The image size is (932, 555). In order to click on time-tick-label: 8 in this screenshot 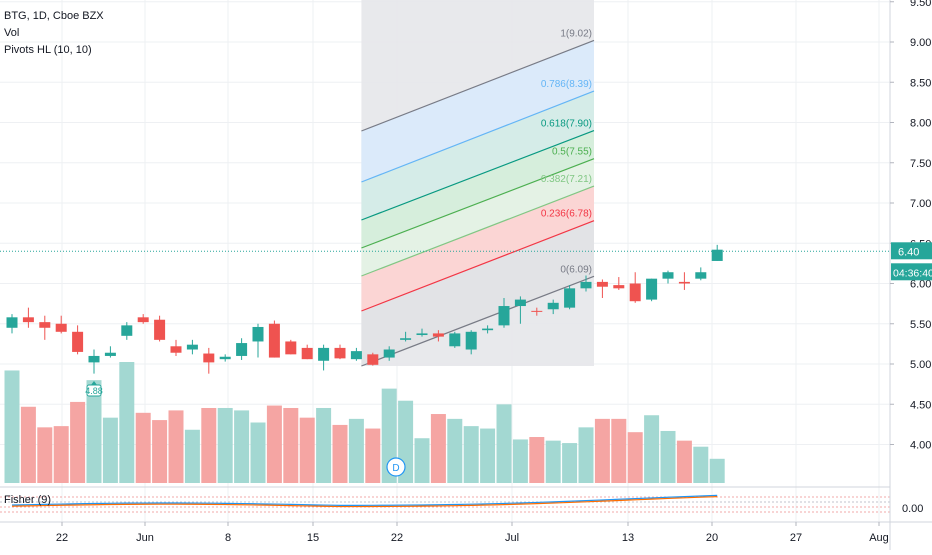, I will do `click(228, 538)`.